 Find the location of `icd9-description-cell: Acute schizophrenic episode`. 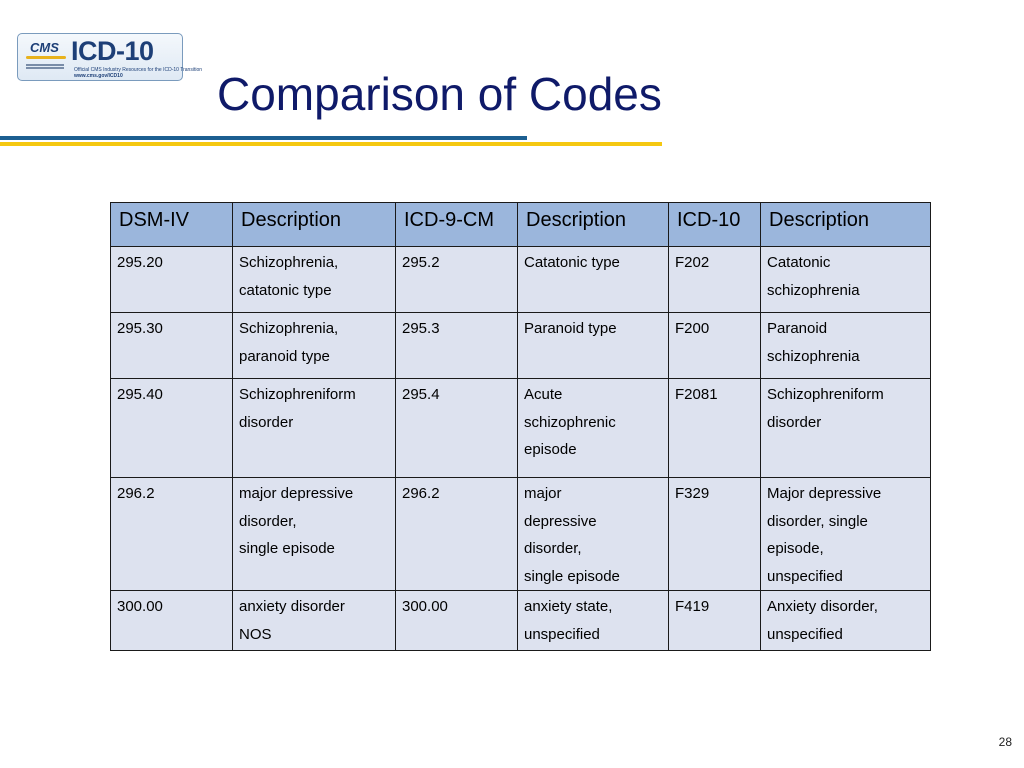

icd9-description-cell: Acute schizophrenic episode is located at coordinates (593, 428).